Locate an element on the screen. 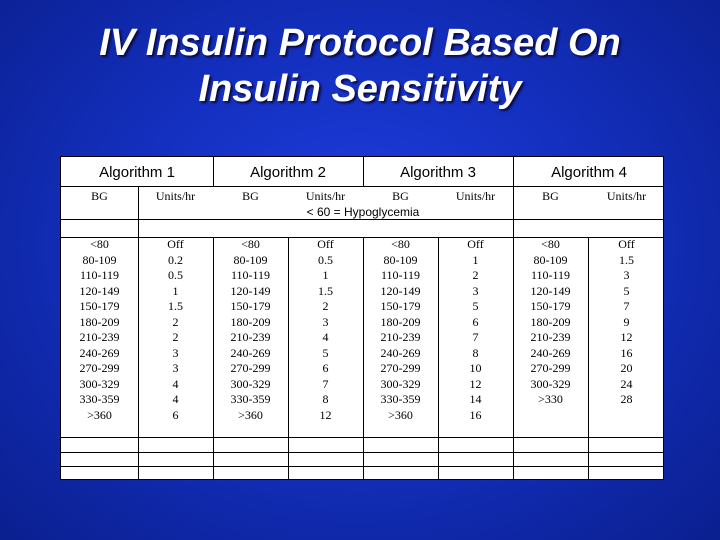 This screenshot has height=540, width=720. algorithm-3-header: Algorithm 3 is located at coordinates (438, 172).